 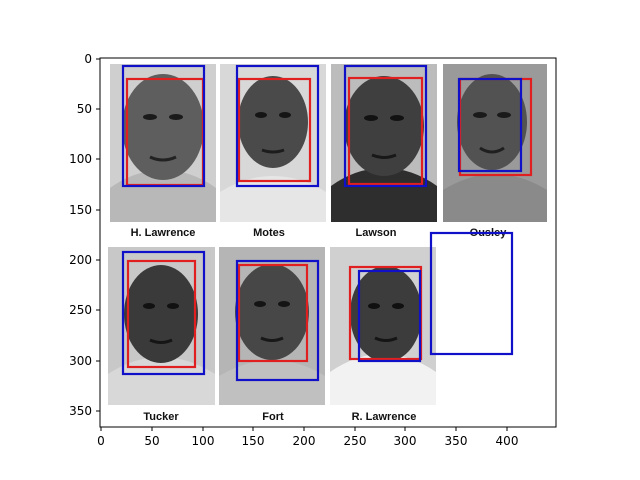 I want to click on y-tick-label: 300, so click(x=80, y=361).